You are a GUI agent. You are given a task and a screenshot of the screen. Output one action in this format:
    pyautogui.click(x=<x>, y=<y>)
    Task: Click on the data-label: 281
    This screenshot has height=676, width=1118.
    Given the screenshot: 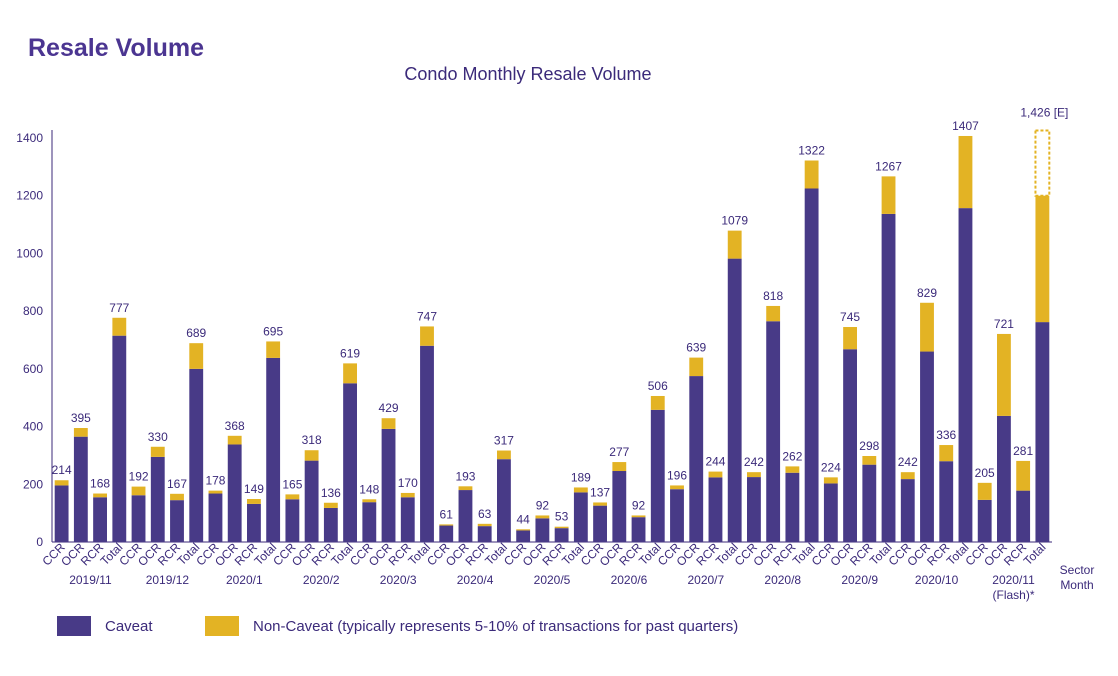 What is the action you would take?
    pyautogui.click(x=1023, y=451)
    